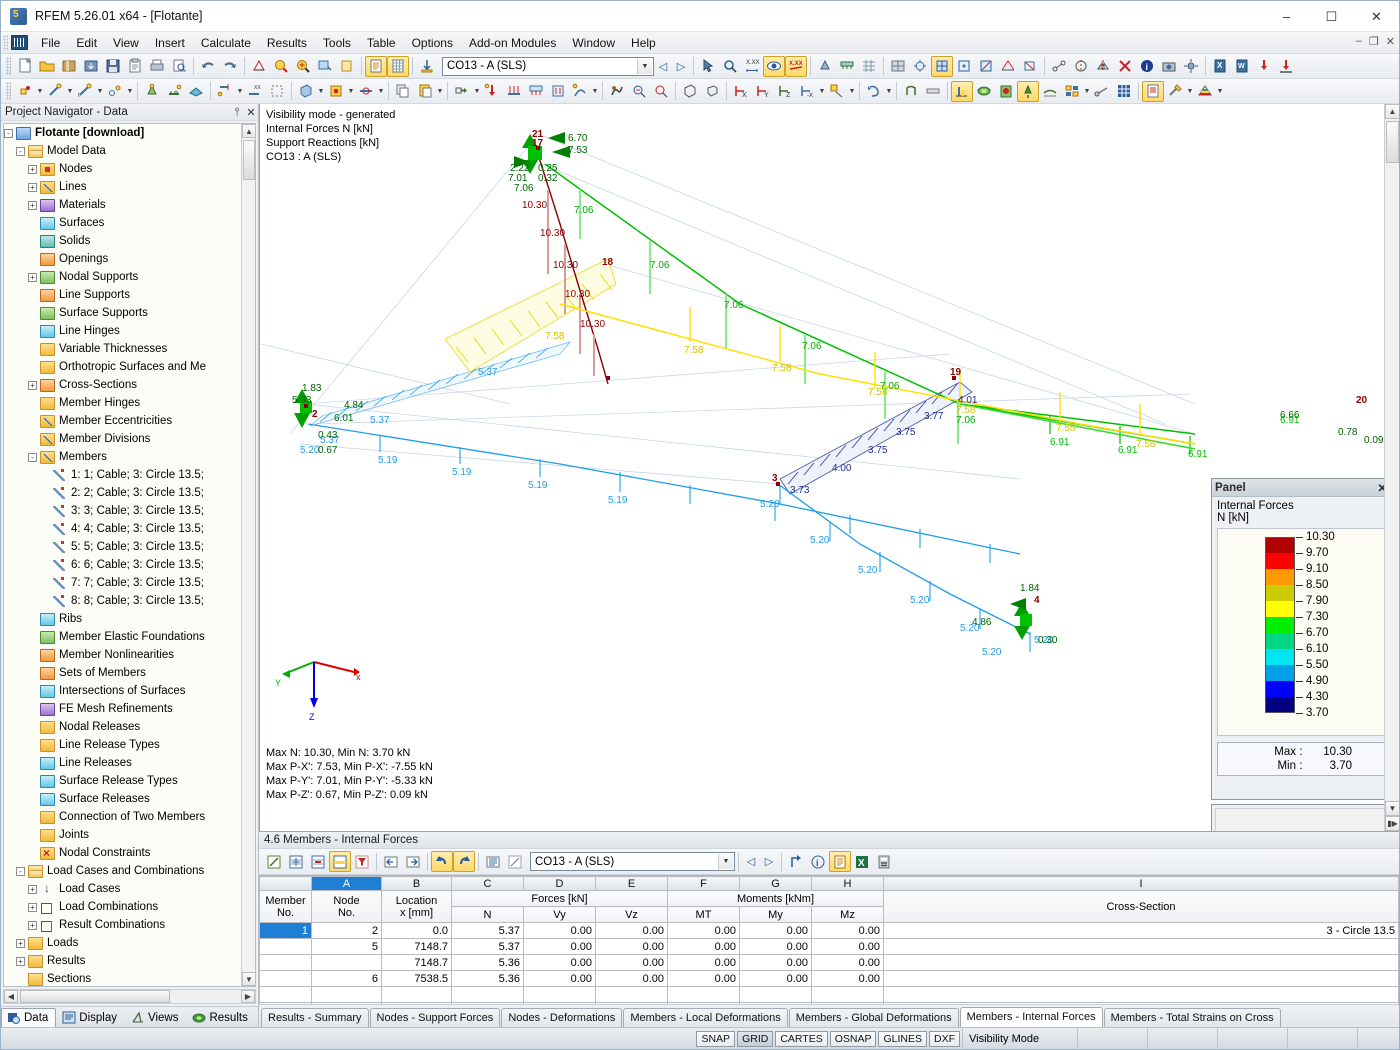  I want to click on viewport-scroll-down-icon: ▼, so click(1392, 808).